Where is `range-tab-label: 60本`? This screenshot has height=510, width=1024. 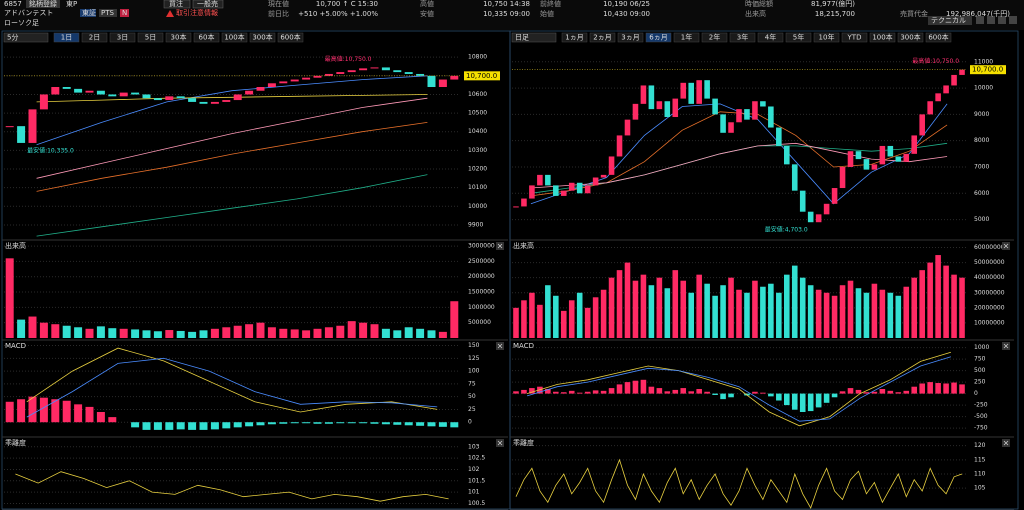 range-tab-label: 60本 is located at coordinates (207, 37).